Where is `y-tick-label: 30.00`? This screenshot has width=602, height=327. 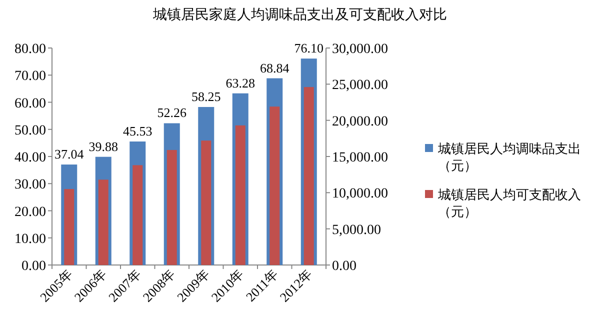
y-tick-label: 30.00 is located at coordinates (30, 185).